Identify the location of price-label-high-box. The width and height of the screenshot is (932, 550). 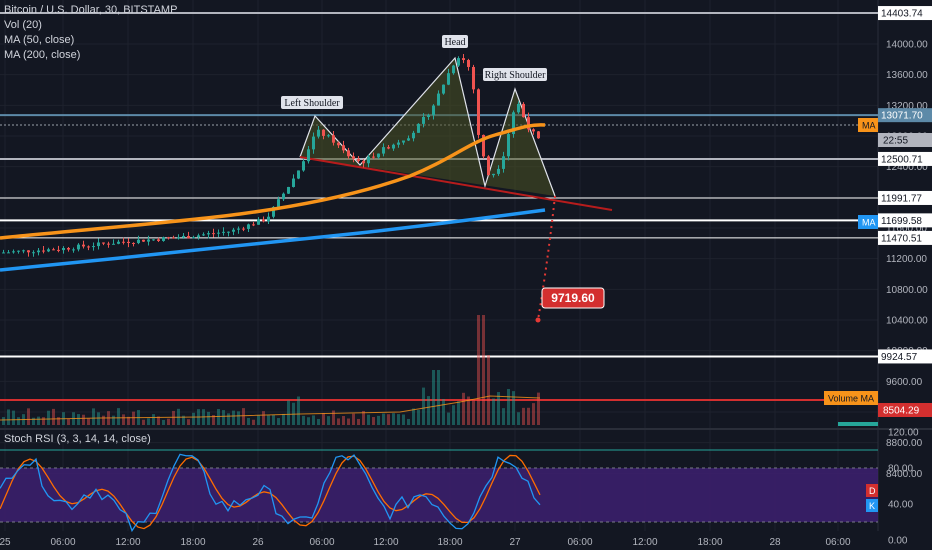
(905, 13).